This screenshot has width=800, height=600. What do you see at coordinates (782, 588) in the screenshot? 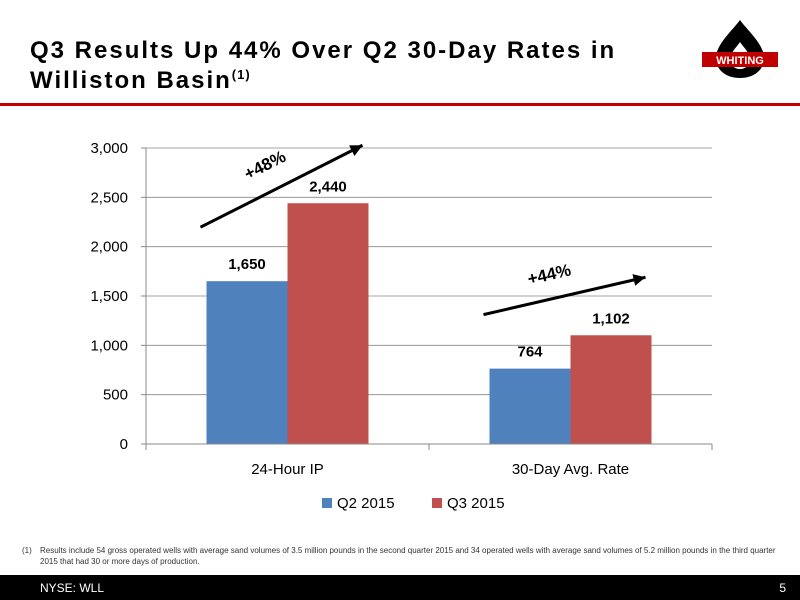
I see `page-number: 5` at bounding box center [782, 588].